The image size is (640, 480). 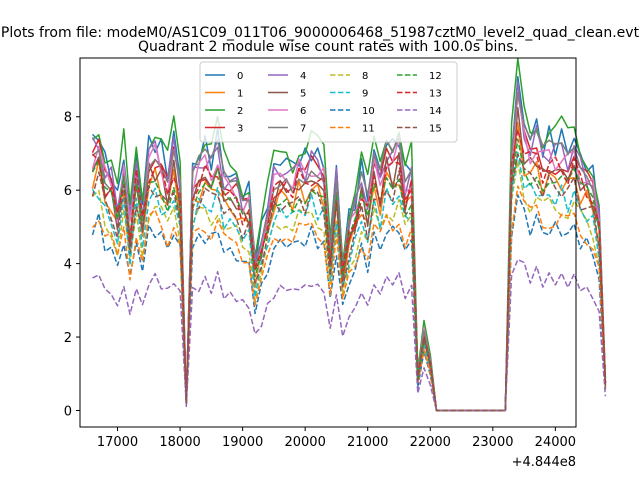 I want to click on legend-label-8: 8, so click(x=365, y=76).